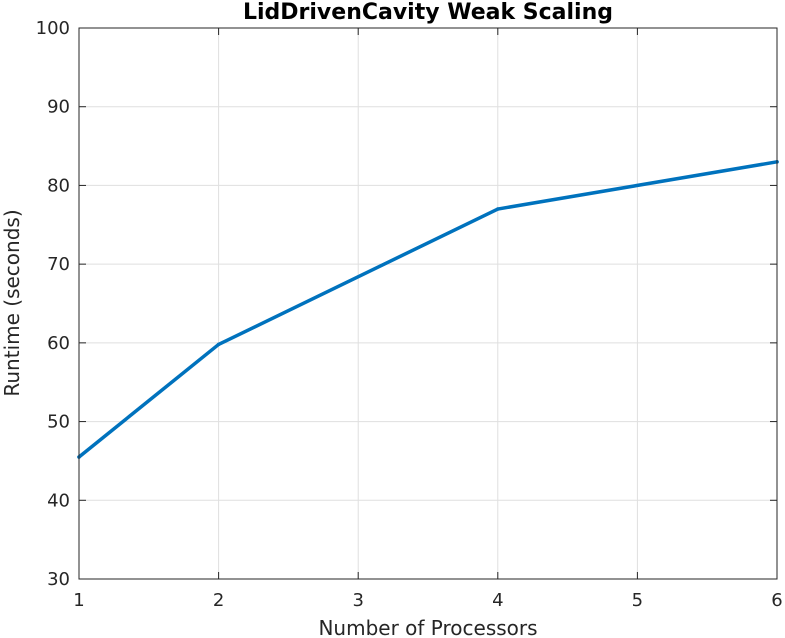 This screenshot has height=638, width=785. Describe the element at coordinates (637, 600) in the screenshot. I see `x-tick-label: 5` at that location.